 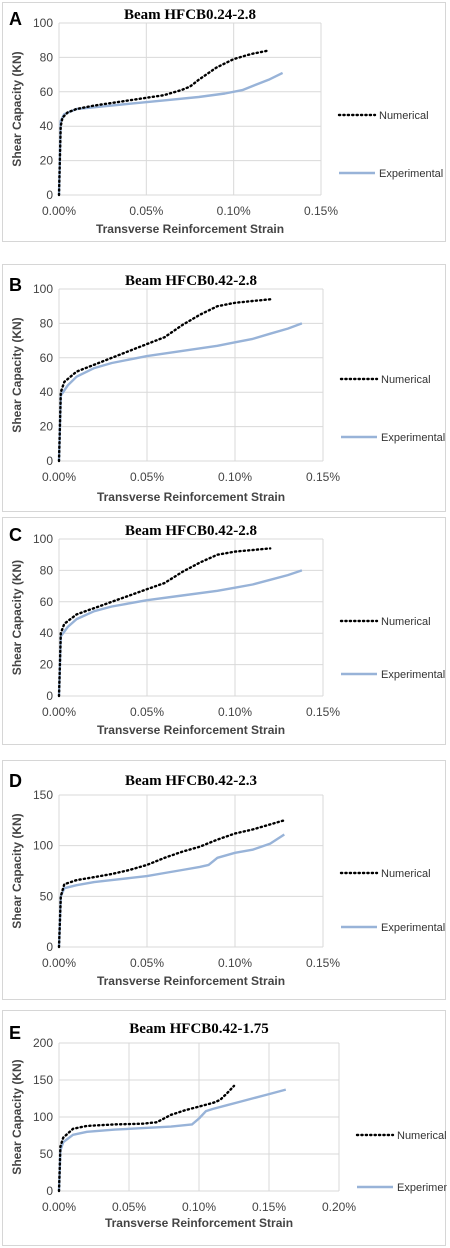 What do you see at coordinates (15, 535) in the screenshot?
I see `panel-letter: C` at bounding box center [15, 535].